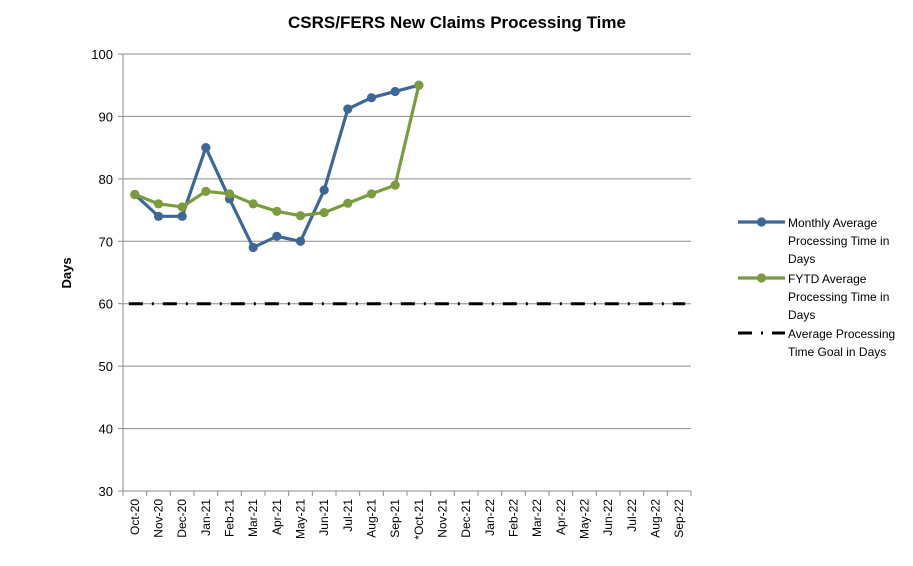 The width and height of the screenshot is (913, 566). I want to click on y-axis-label: Days, so click(66, 272).